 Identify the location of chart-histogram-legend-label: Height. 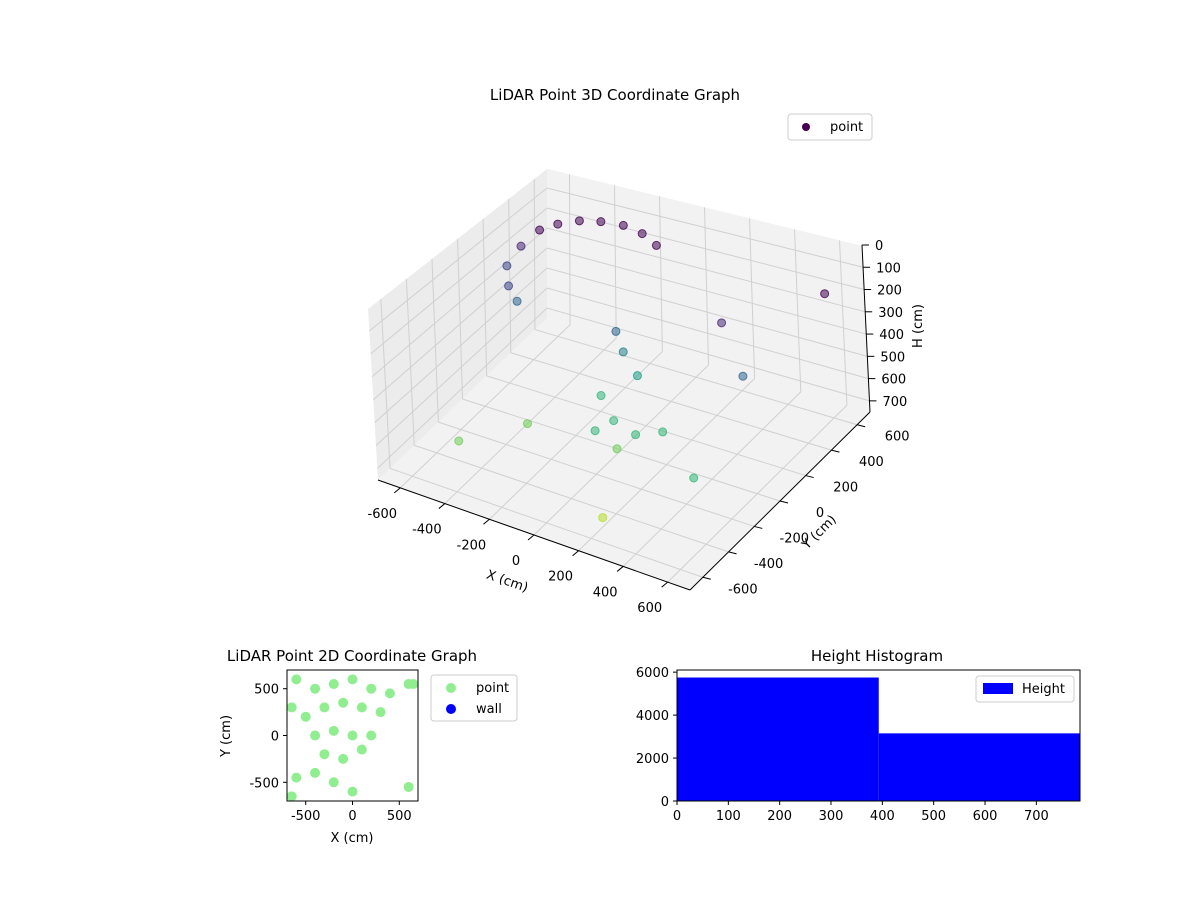
(1043, 689).